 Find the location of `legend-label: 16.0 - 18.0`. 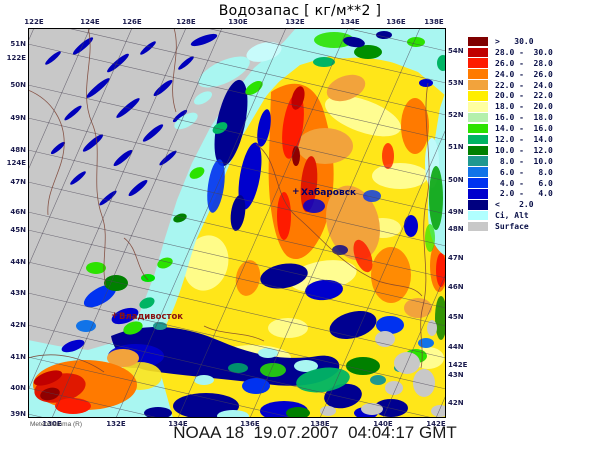

legend-label: 16.0 - 18.0 is located at coordinates (524, 118).